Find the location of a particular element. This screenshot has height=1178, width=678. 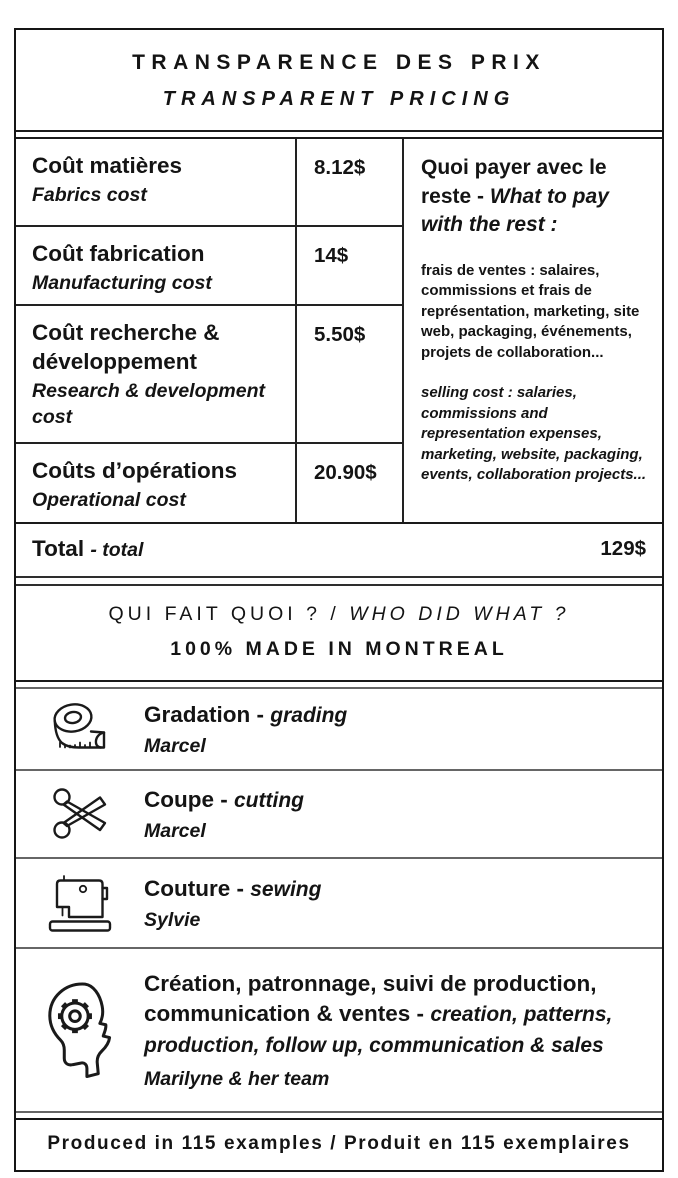

side-note-heading-fr: Quoi payer avec le reste - is located at coordinates (514, 182).